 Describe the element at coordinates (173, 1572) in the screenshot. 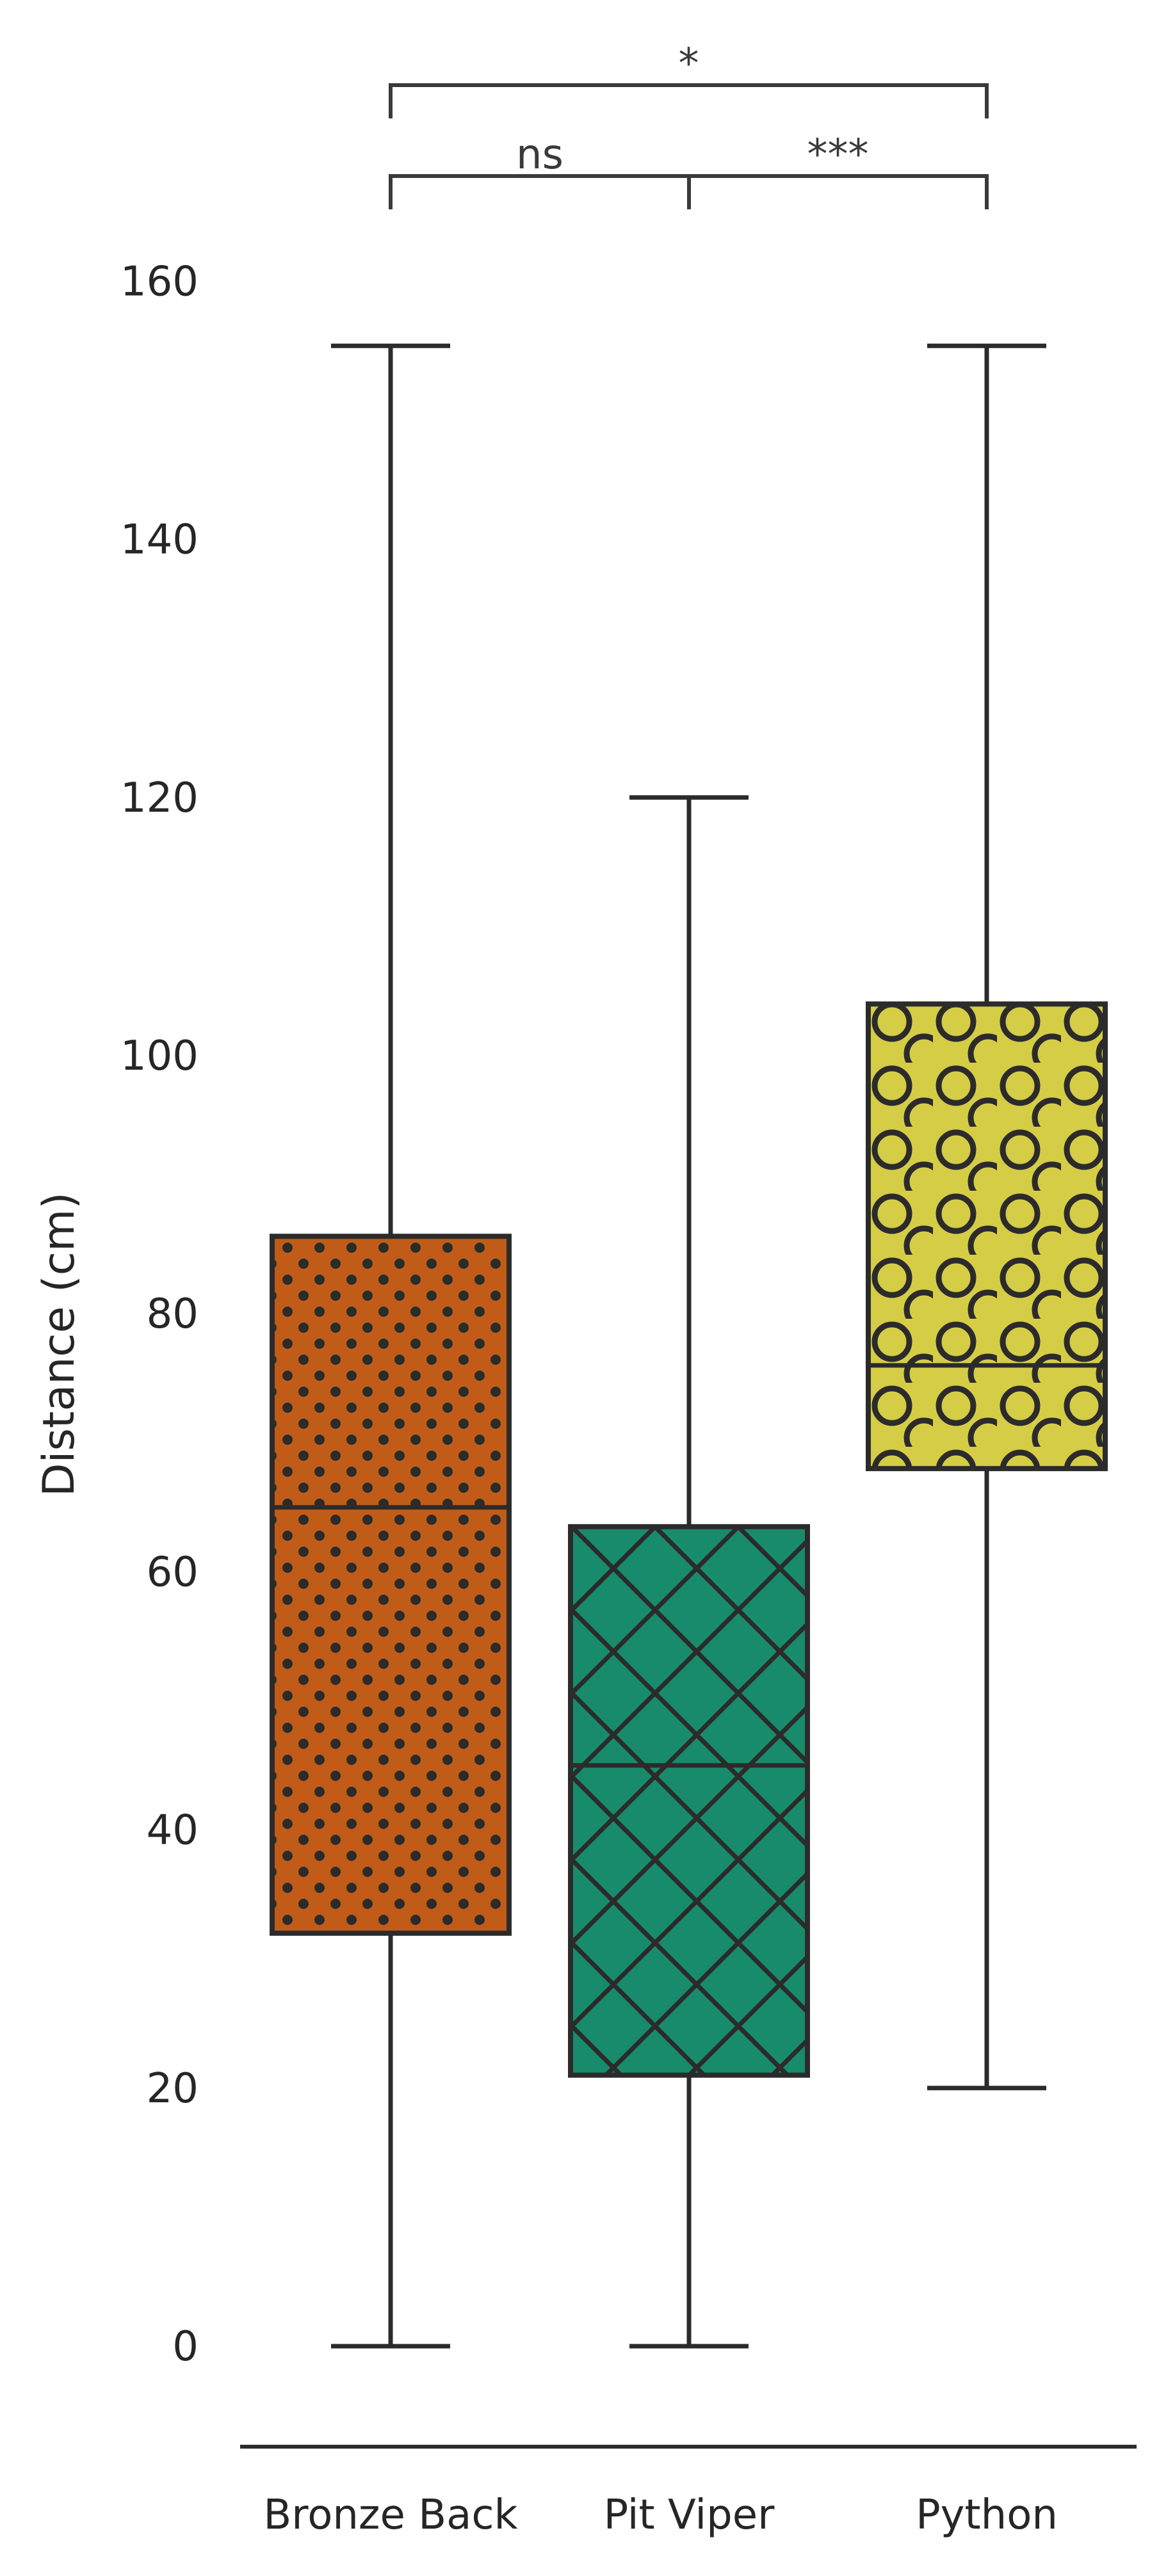

I see `y-tick-label: 60` at that location.